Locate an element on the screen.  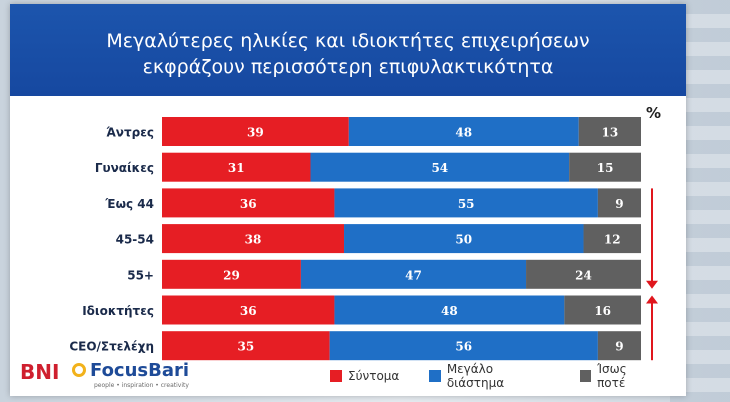
legend-item: Ίσως ποτέ is located at coordinates (617, 376).